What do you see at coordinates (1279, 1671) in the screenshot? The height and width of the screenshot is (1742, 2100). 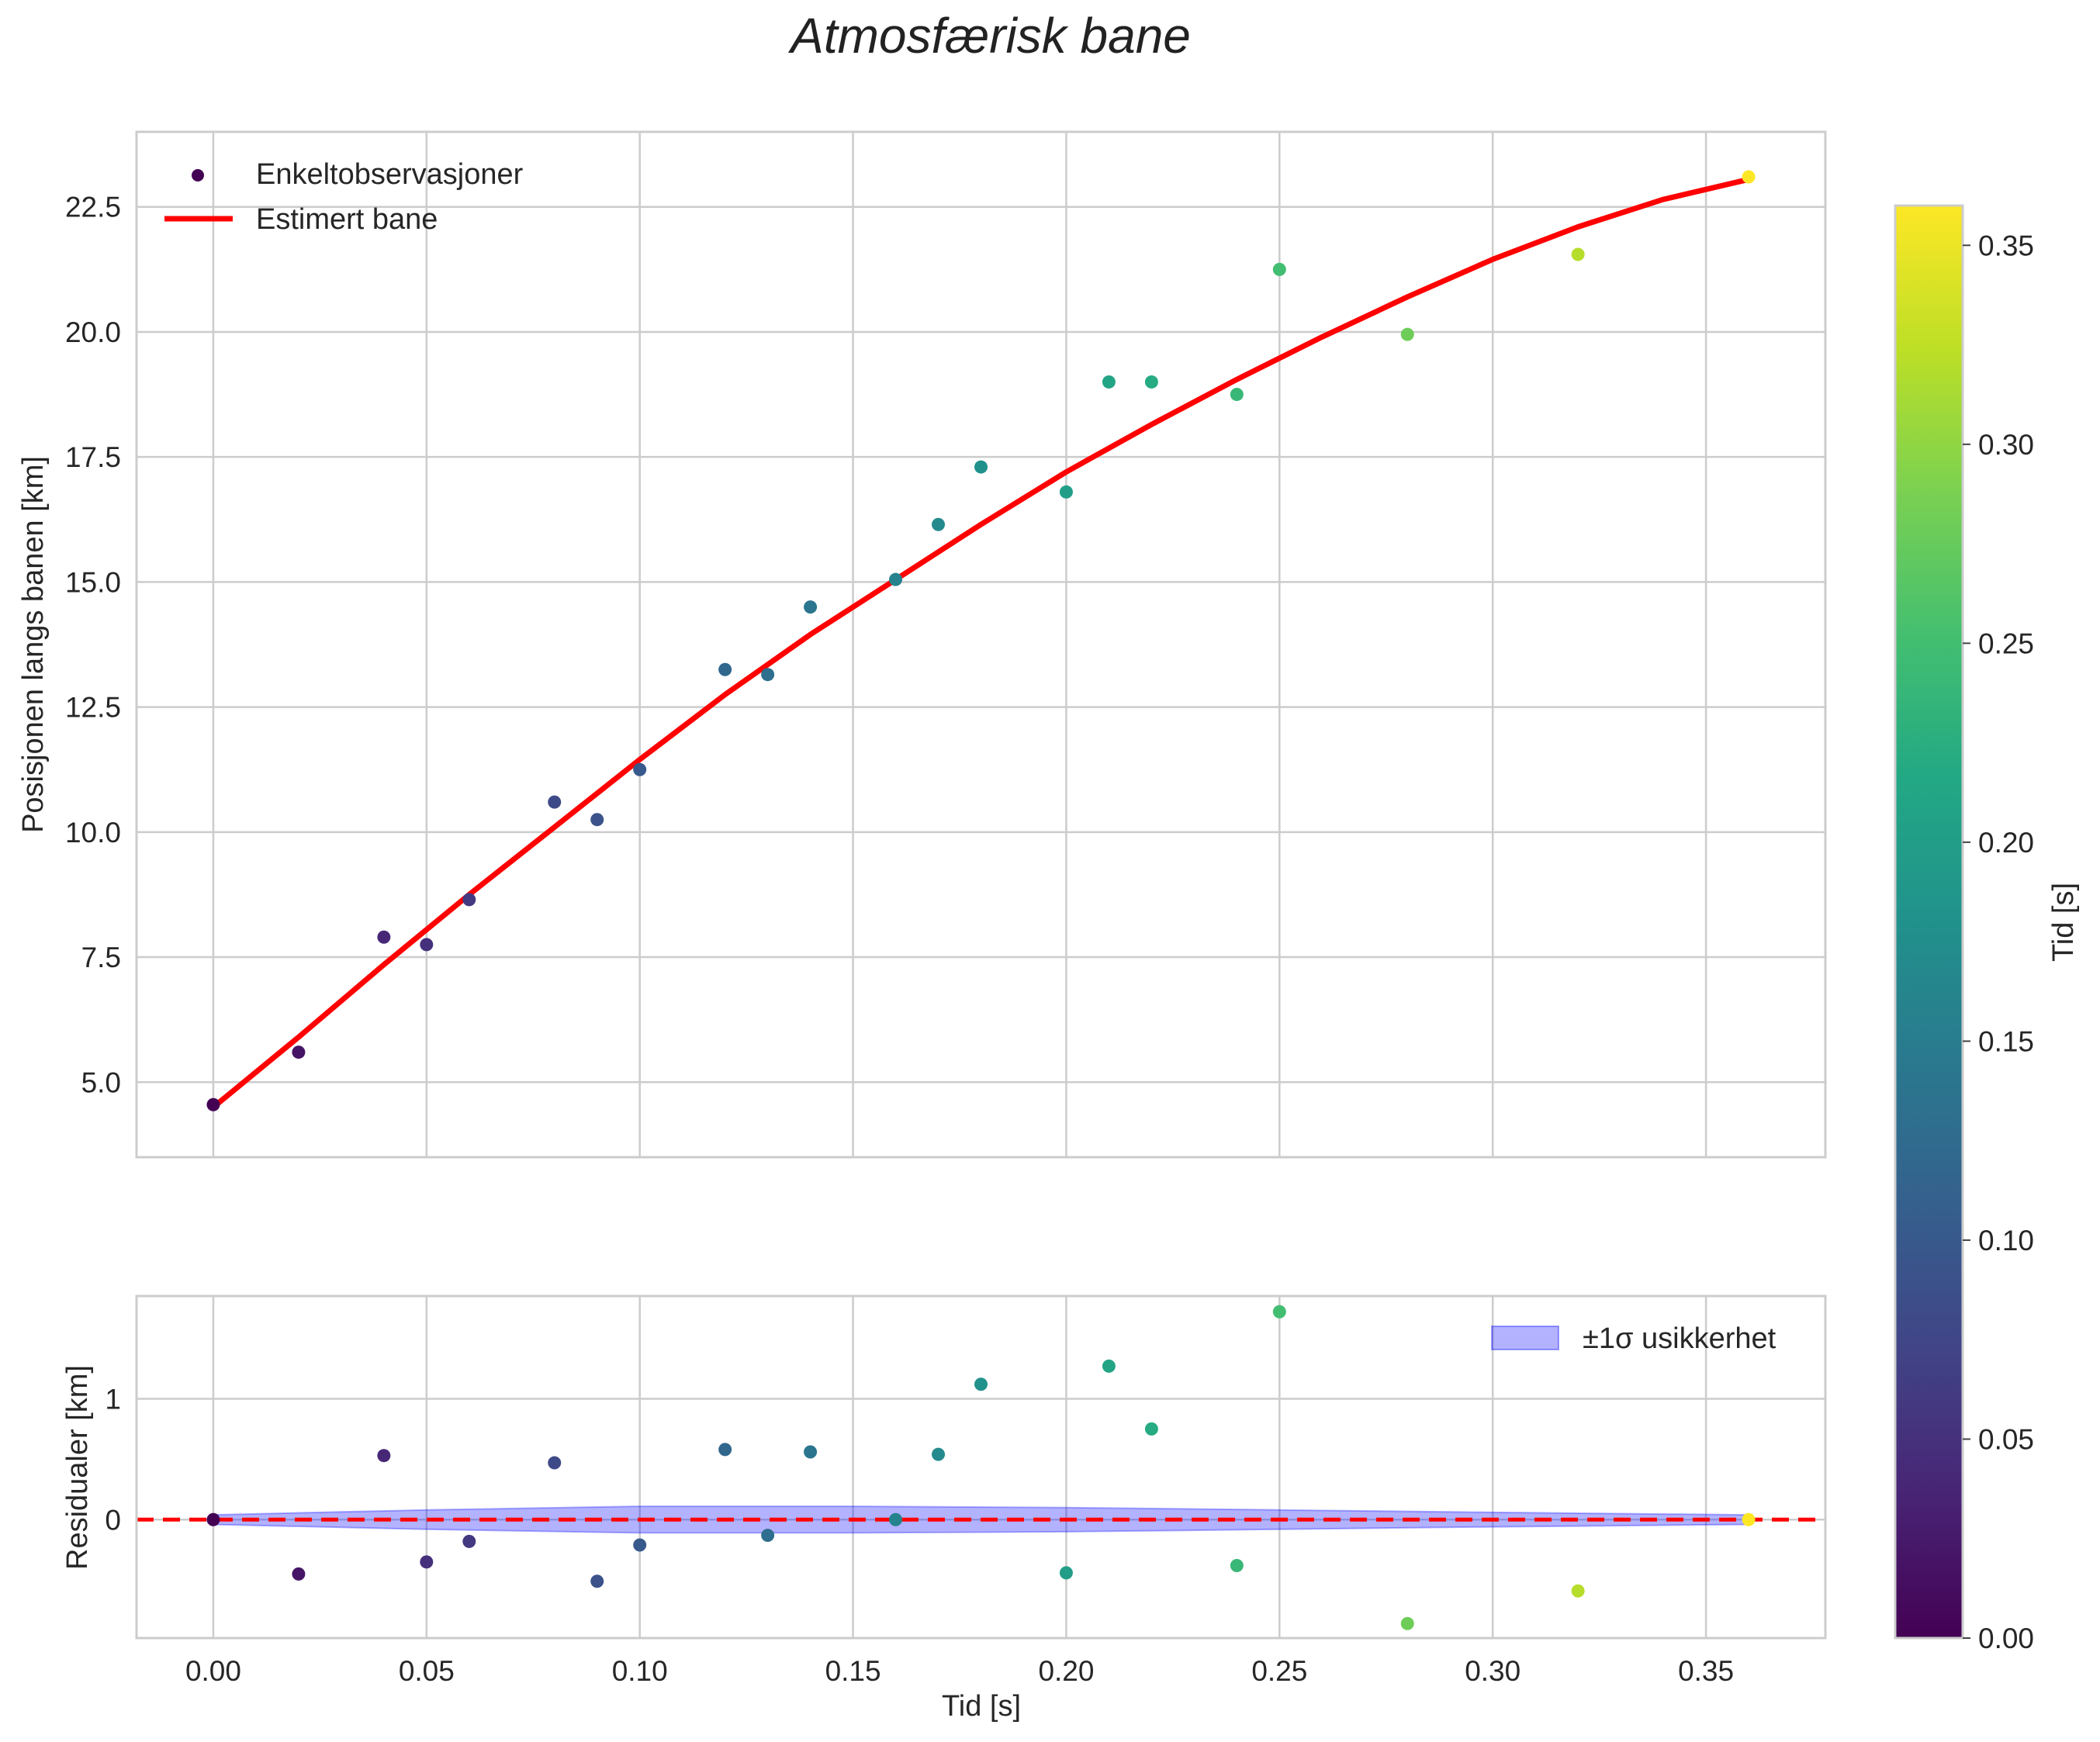 I see `x-tick-label: 0.25` at bounding box center [1279, 1671].